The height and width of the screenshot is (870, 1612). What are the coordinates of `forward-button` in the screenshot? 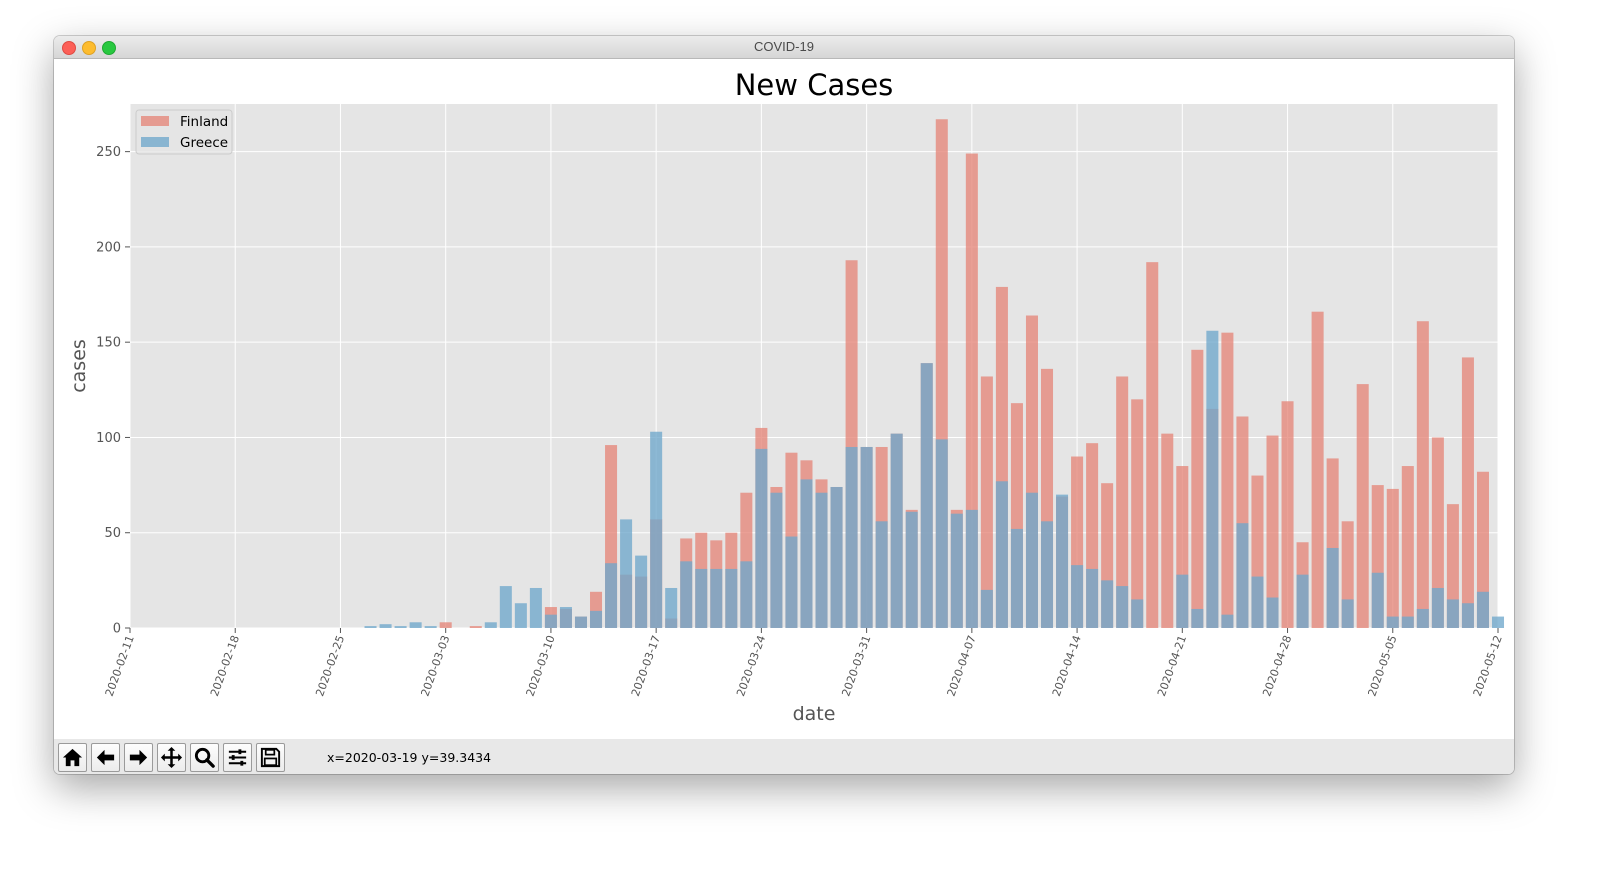 It's located at (138, 757).